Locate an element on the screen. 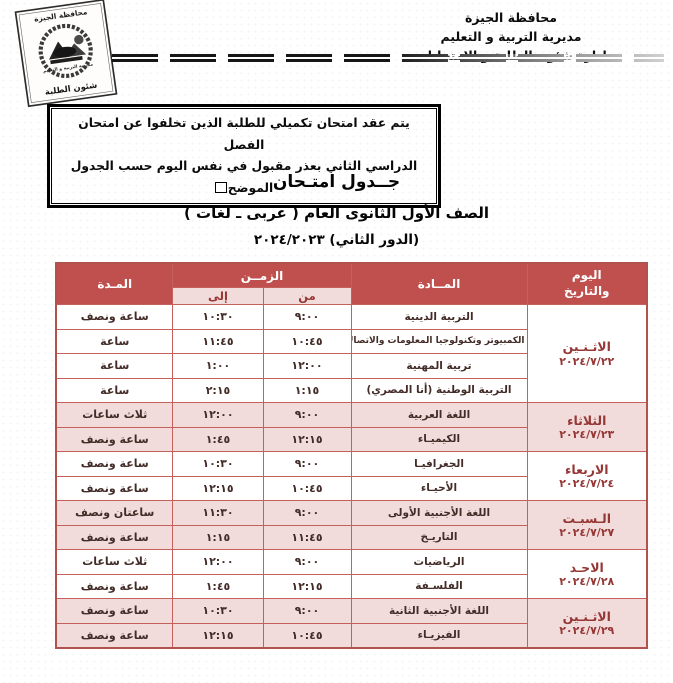  schedule-row: التربية الوطنية (أنا المصري) ١:١٥ ٢:١٥ ساعة is located at coordinates (351, 390).